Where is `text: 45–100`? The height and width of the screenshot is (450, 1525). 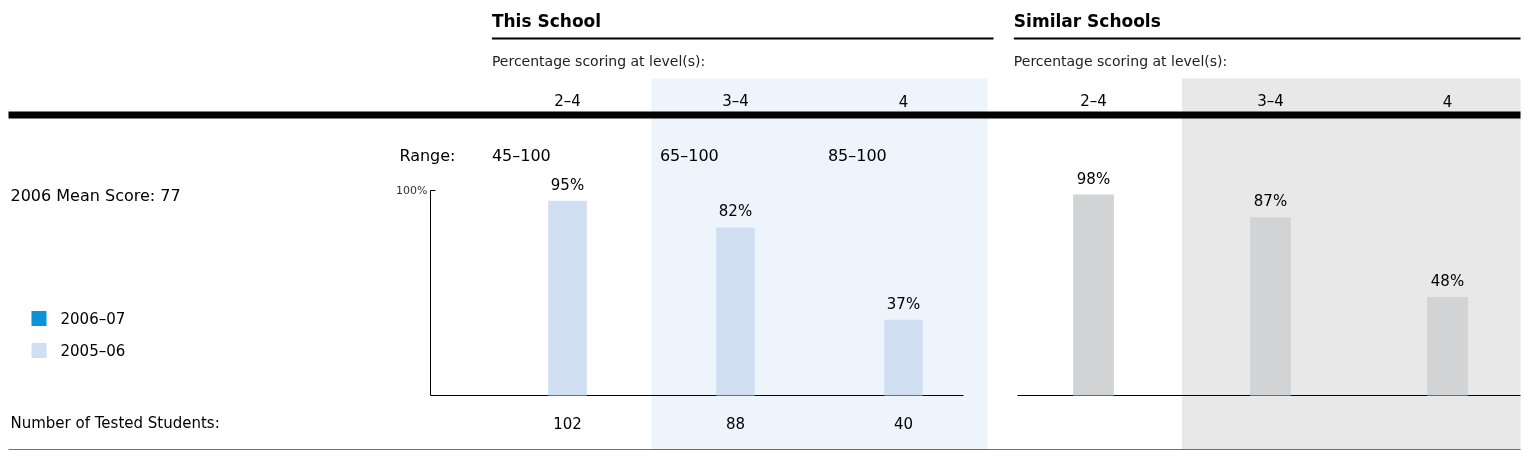
text: 45–100 is located at coordinates (521, 155).